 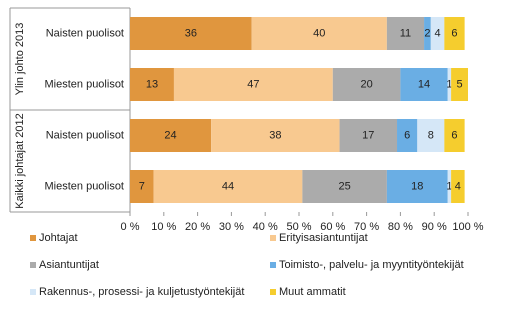 I want to click on x-tick-label: 40 %, so click(x=265, y=227).